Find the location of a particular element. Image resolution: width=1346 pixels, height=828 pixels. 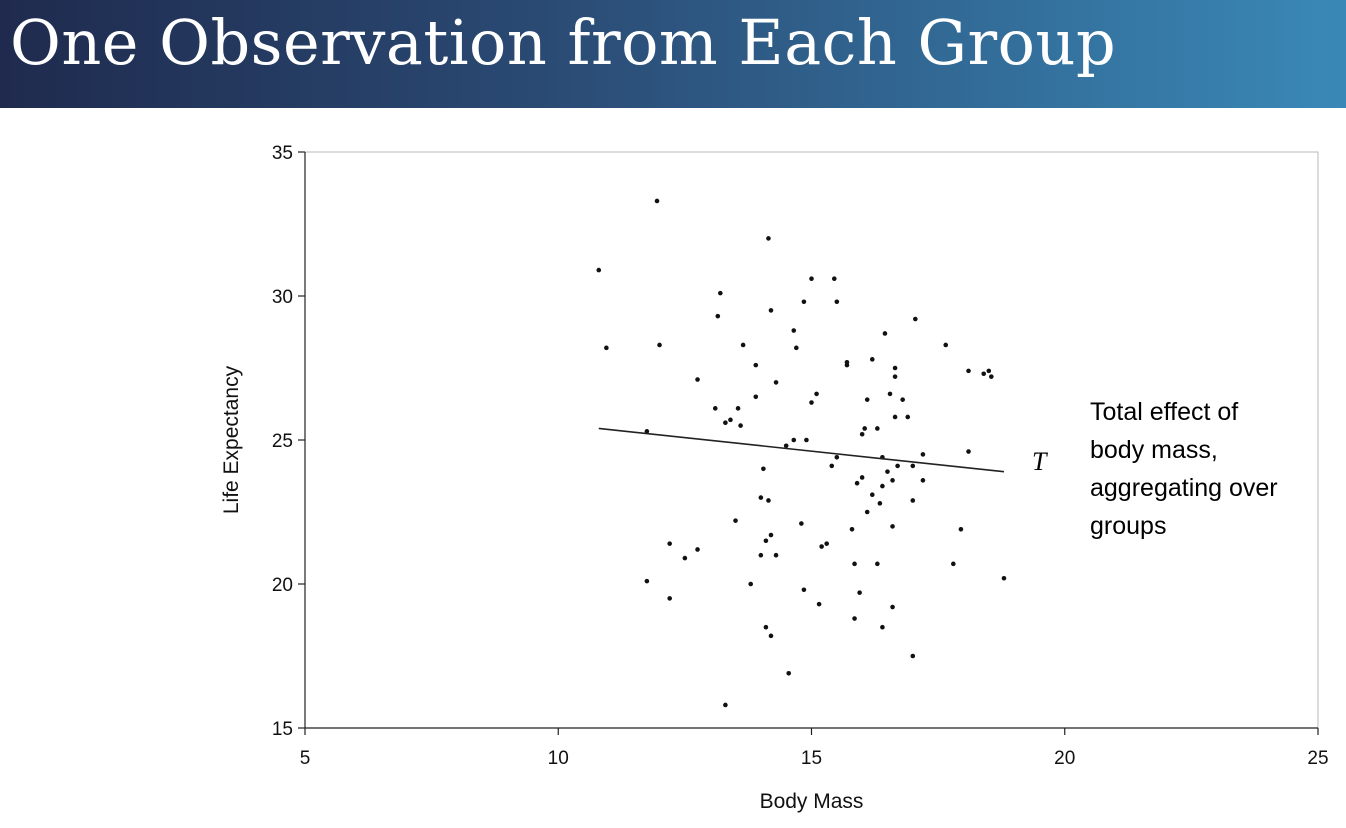

y-tick-label: 25 is located at coordinates (282, 441).